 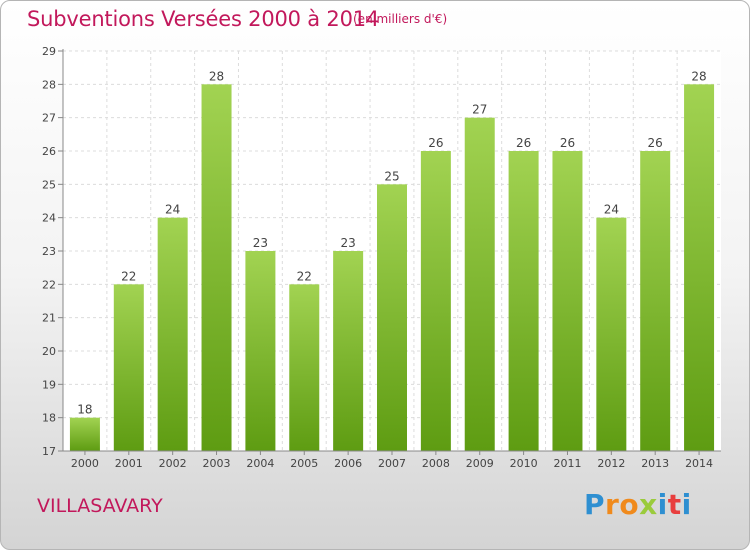 I want to click on x-tick-label: 2006, so click(x=348, y=463).